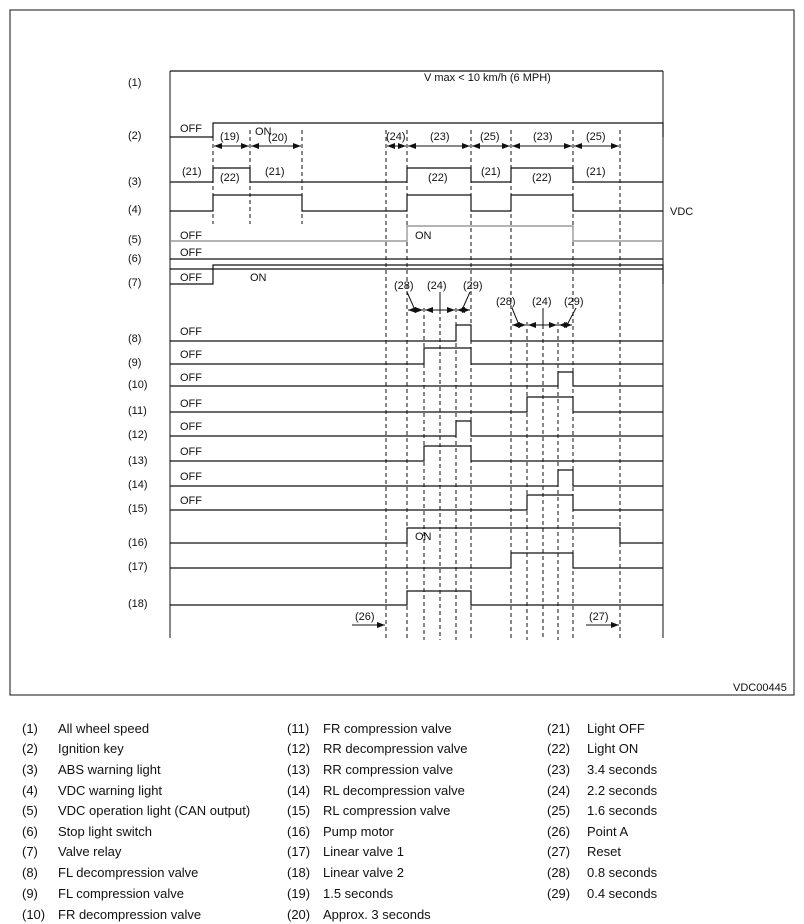 This screenshot has width=804, height=924. Describe the element at coordinates (138, 385) in the screenshot. I see `row-number: (10)` at that location.